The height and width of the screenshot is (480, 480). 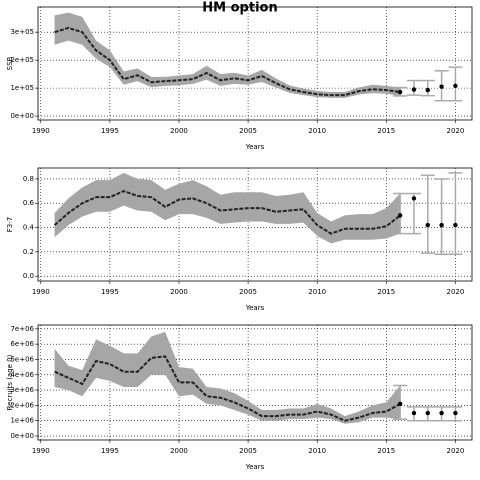 What do you see at coordinates (239, 8) in the screenshot?
I see `chart-title: HM option` at bounding box center [239, 8].